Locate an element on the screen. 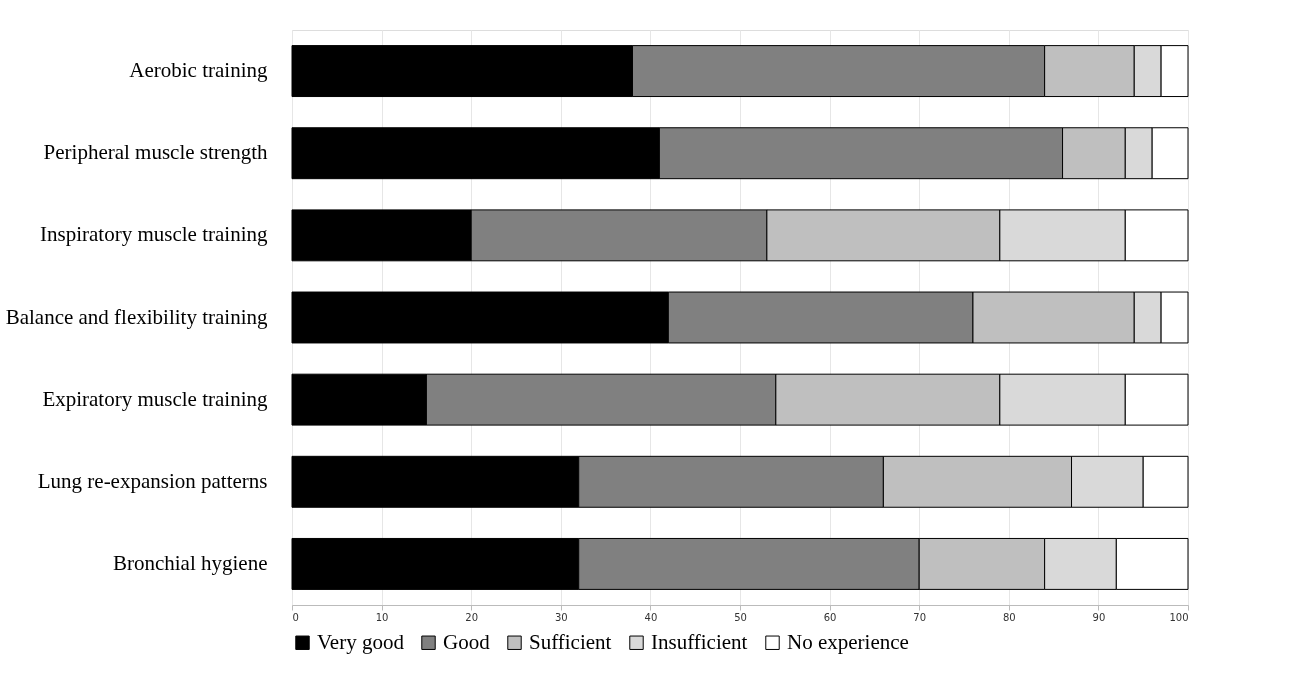  x-tick-label: 80 is located at coordinates (1009, 617).